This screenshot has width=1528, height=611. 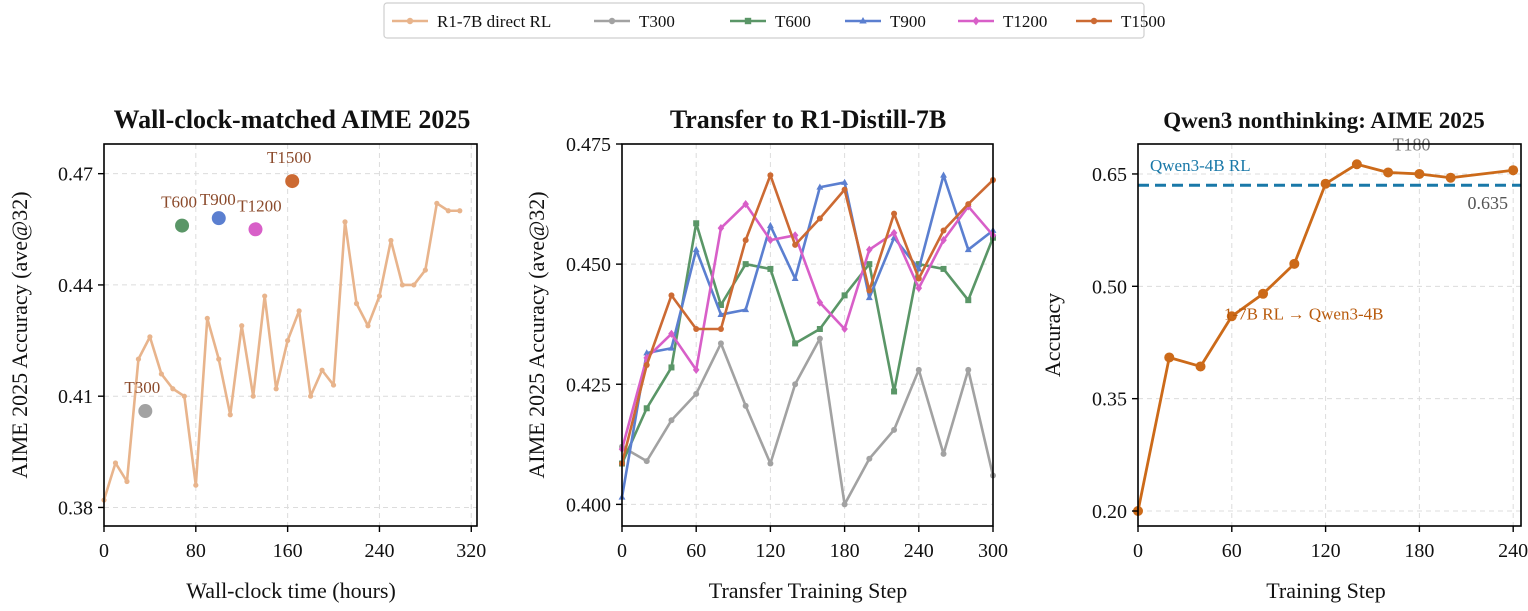 What do you see at coordinates (1109, 400) in the screenshot?
I see `y-tick-label: 0.35` at bounding box center [1109, 400].